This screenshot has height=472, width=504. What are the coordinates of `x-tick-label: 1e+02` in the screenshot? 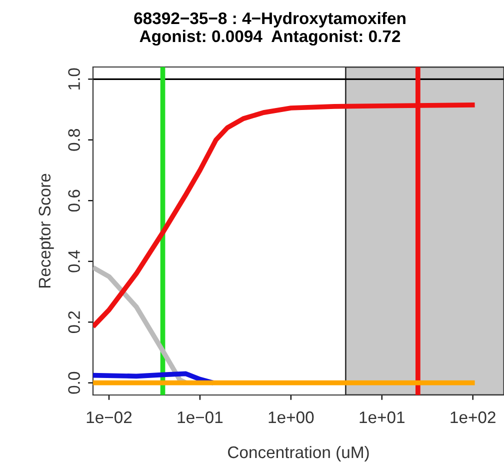 It's located at (473, 417).